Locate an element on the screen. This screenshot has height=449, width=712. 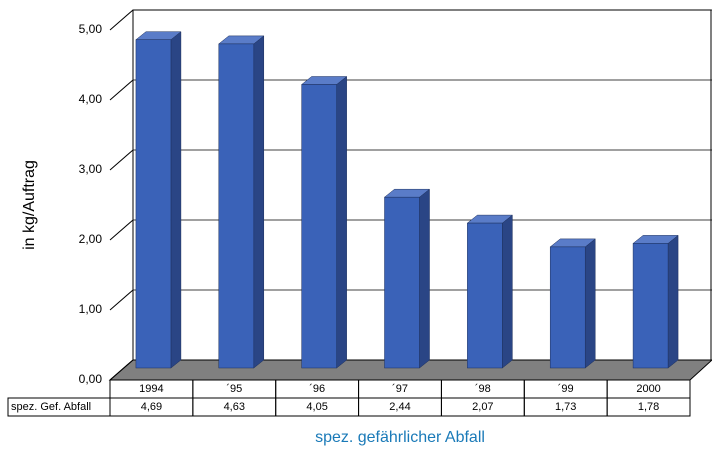
y-axis-label: in kg/Auftrag is located at coordinates (29, 205).